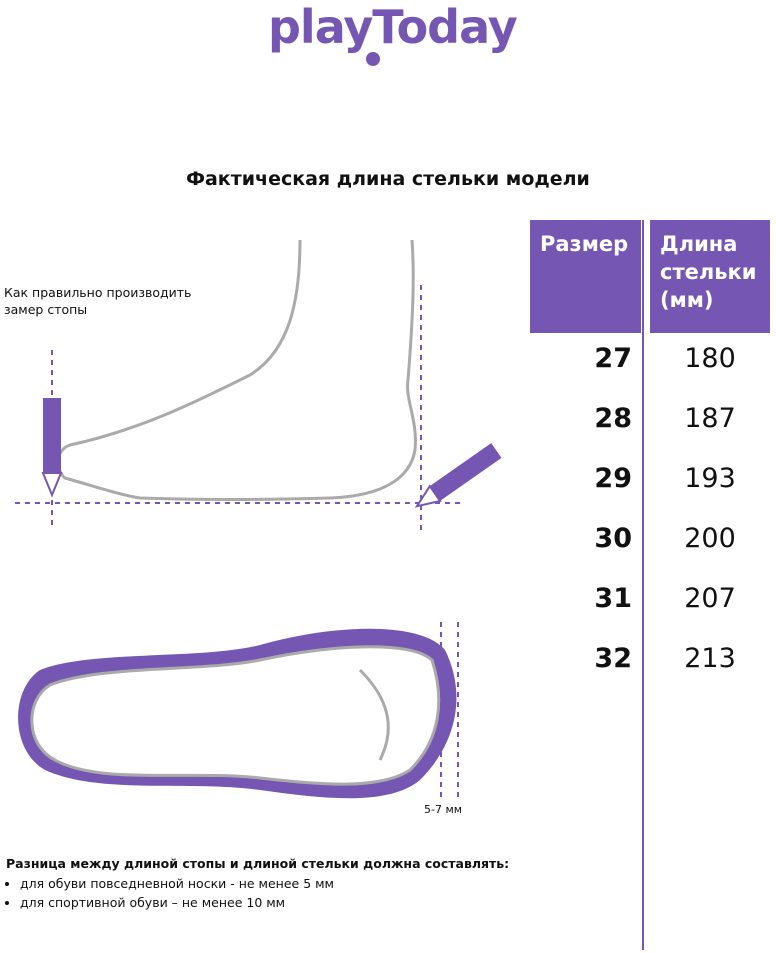 The width and height of the screenshot is (776, 953). I want to click on size-cell: 32, so click(613, 658).